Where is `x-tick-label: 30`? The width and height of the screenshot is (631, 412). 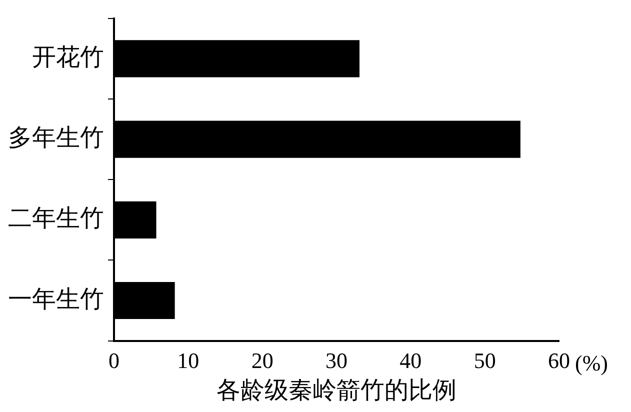
x-tick-label: 30 is located at coordinates (337, 360).